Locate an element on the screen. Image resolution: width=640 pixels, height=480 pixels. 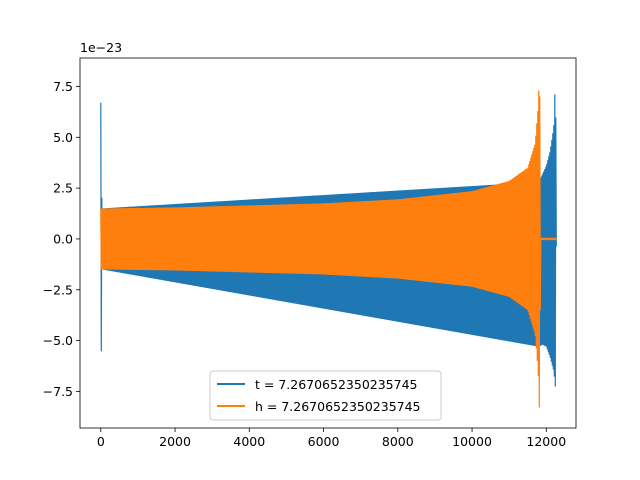
x-axis: 0 2000 4000 6000 8000 10000 12000 is located at coordinates (331, 438).